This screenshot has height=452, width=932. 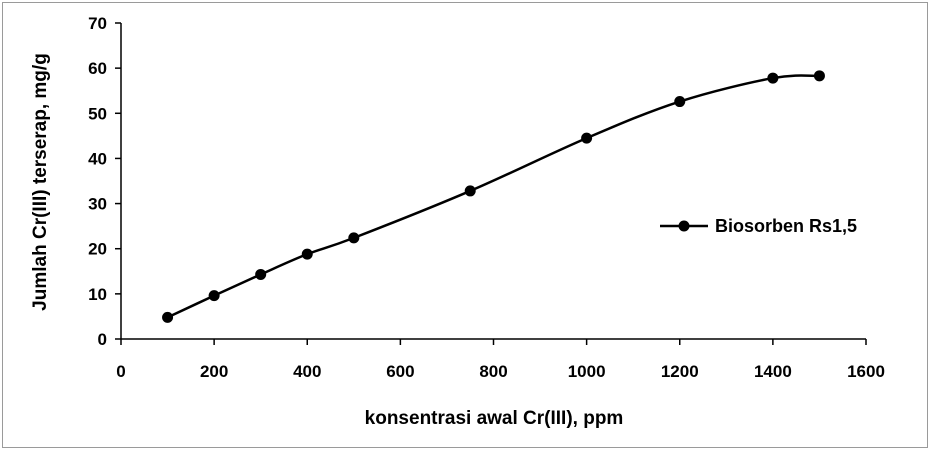 What do you see at coordinates (120, 371) in the screenshot?
I see `x-tick-label: 0` at bounding box center [120, 371].